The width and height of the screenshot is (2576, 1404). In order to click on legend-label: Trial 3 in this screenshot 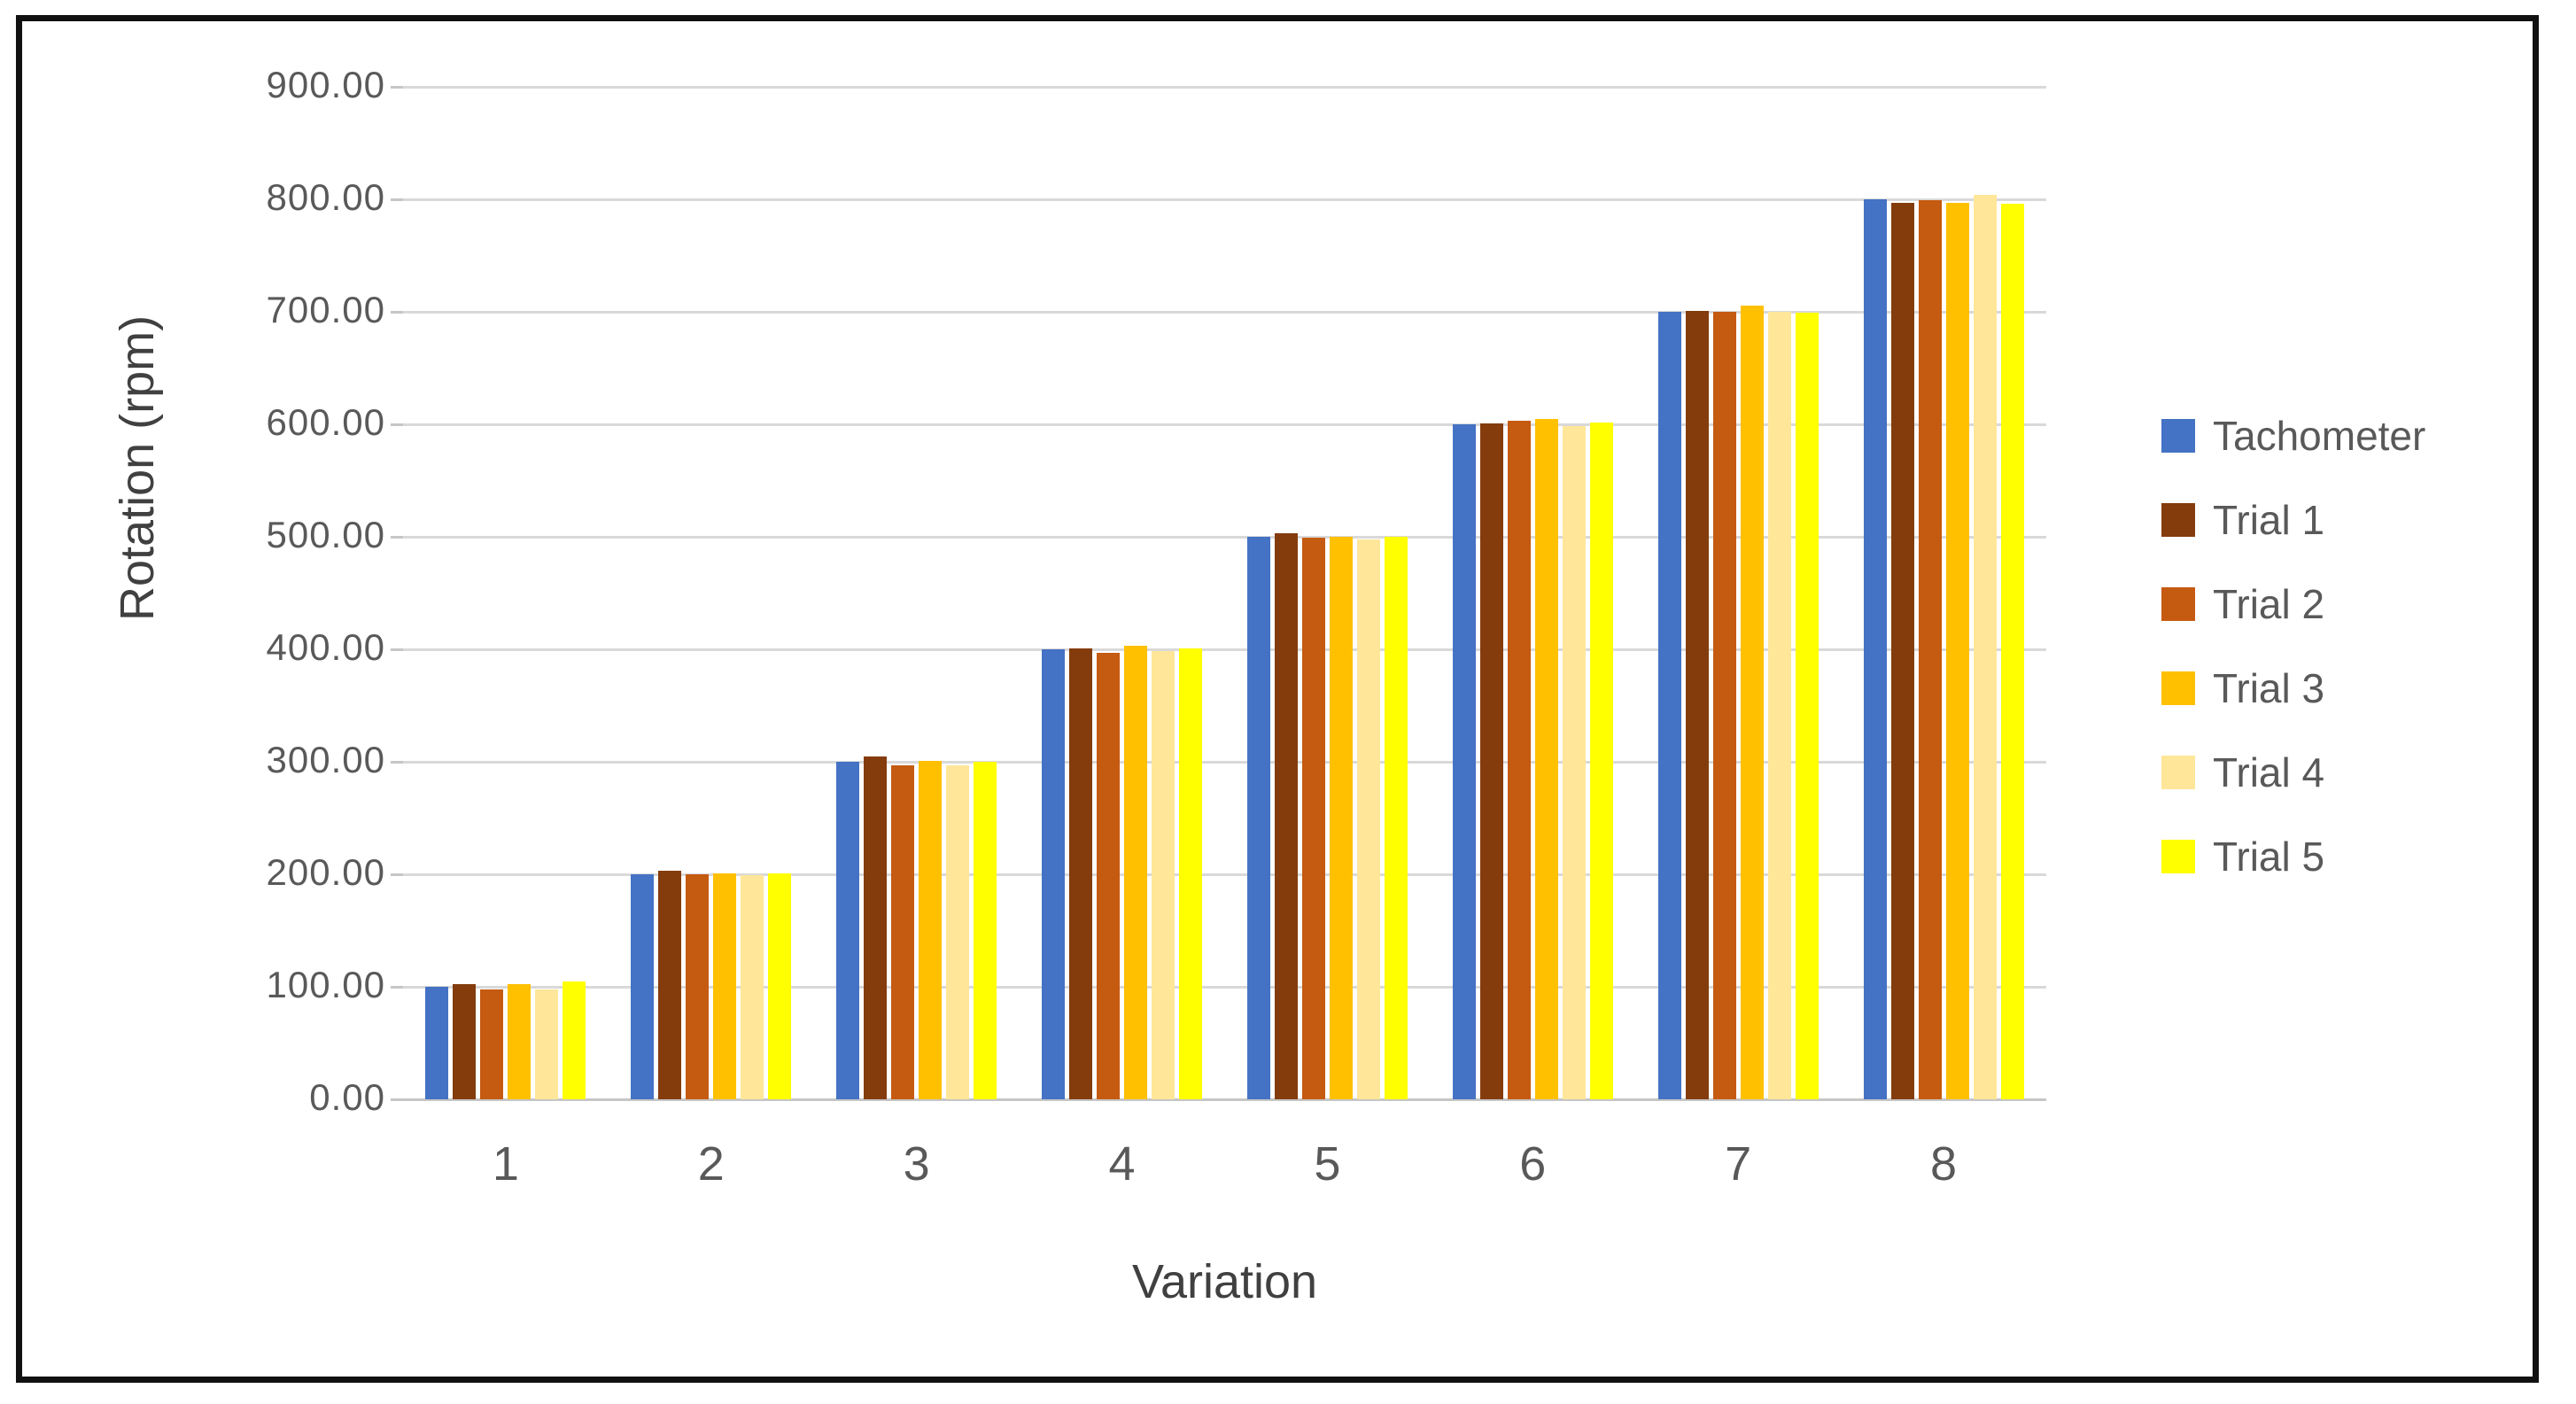, I will do `click(2269, 688)`.